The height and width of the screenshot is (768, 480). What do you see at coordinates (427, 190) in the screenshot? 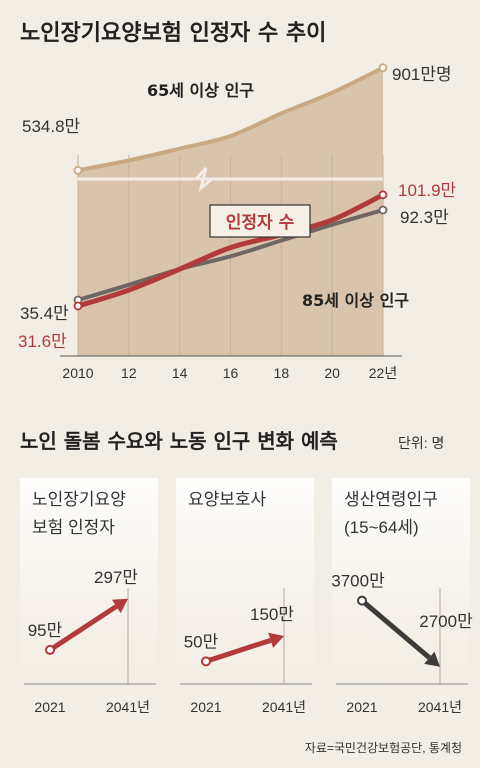
I see `recognized-end-value: 101.9만` at bounding box center [427, 190].